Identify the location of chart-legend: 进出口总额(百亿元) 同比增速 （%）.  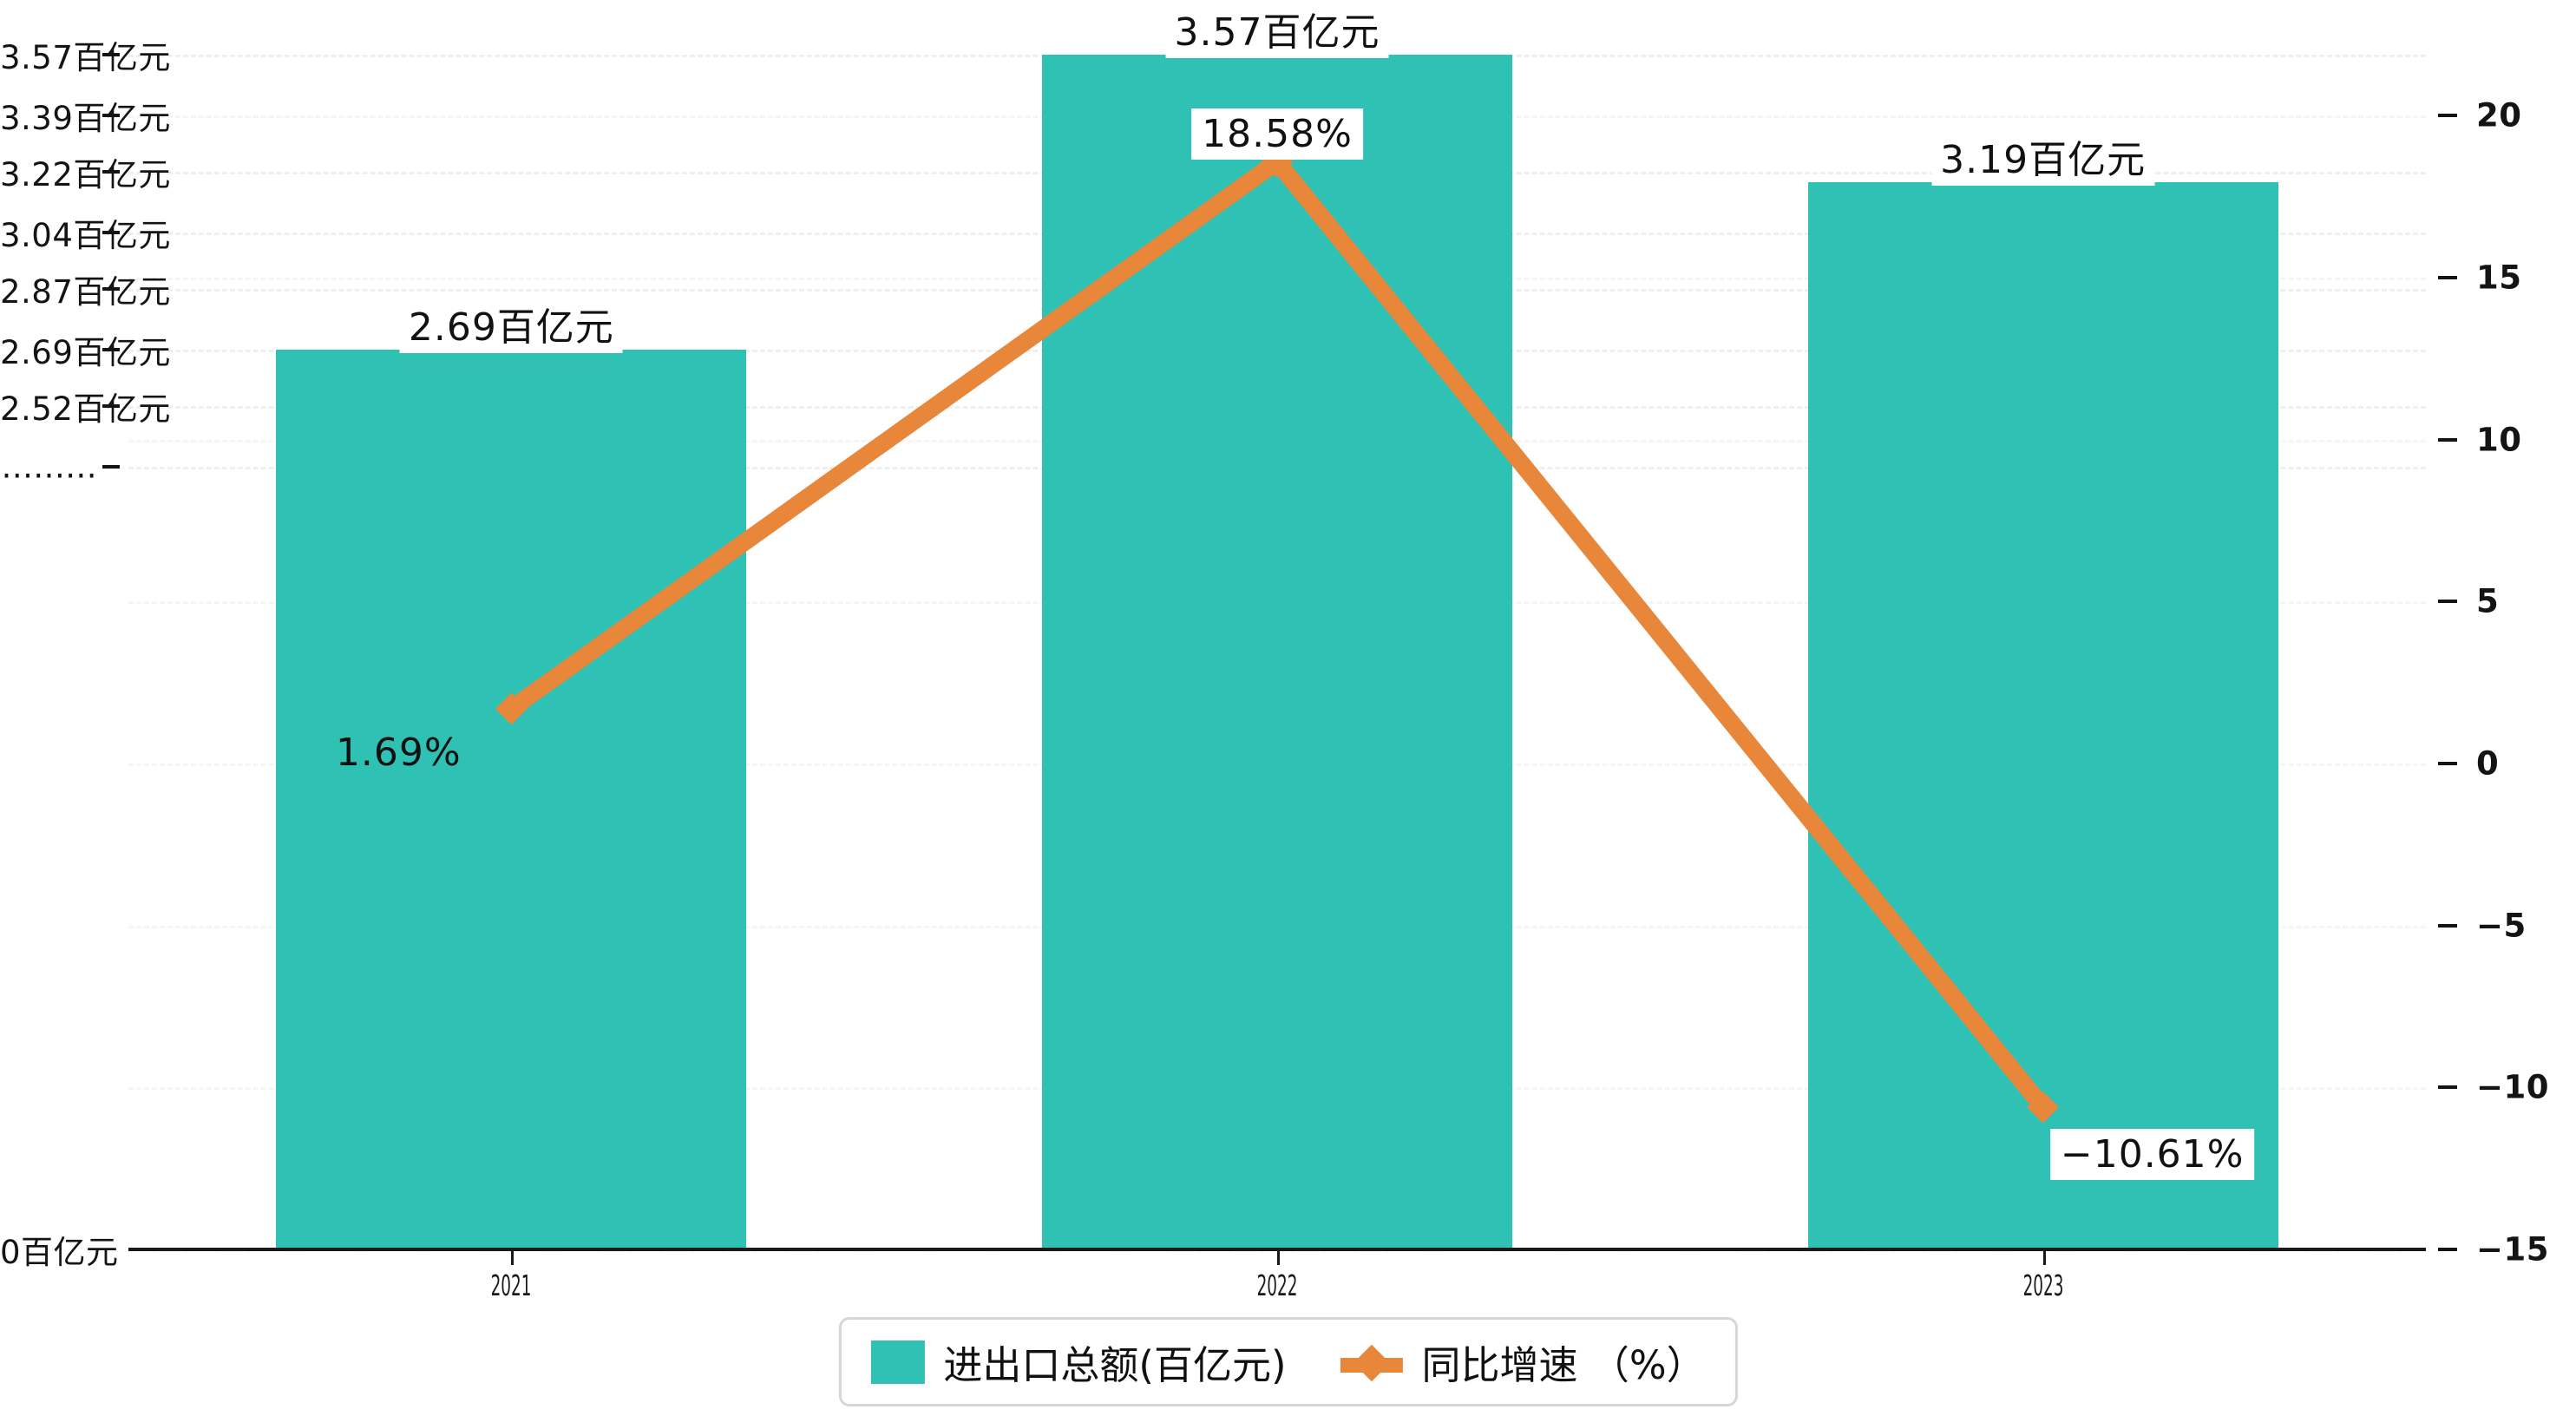
(1288, 1361).